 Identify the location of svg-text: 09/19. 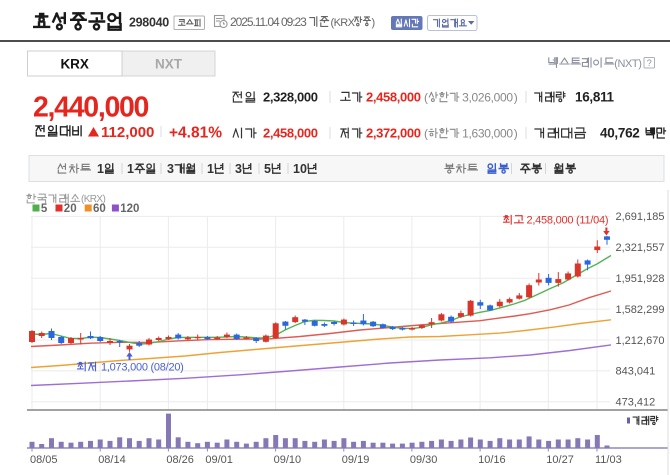
(356, 460).